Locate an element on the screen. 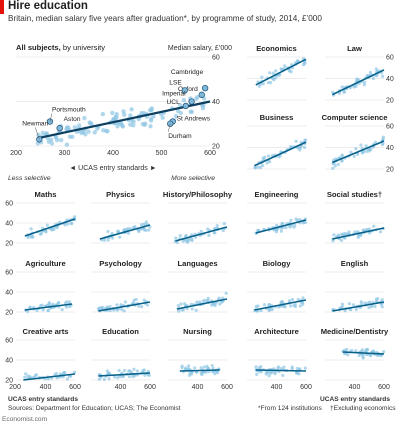 The width and height of the screenshot is (400, 425). panel-12: Languages is located at coordinates (198, 286).